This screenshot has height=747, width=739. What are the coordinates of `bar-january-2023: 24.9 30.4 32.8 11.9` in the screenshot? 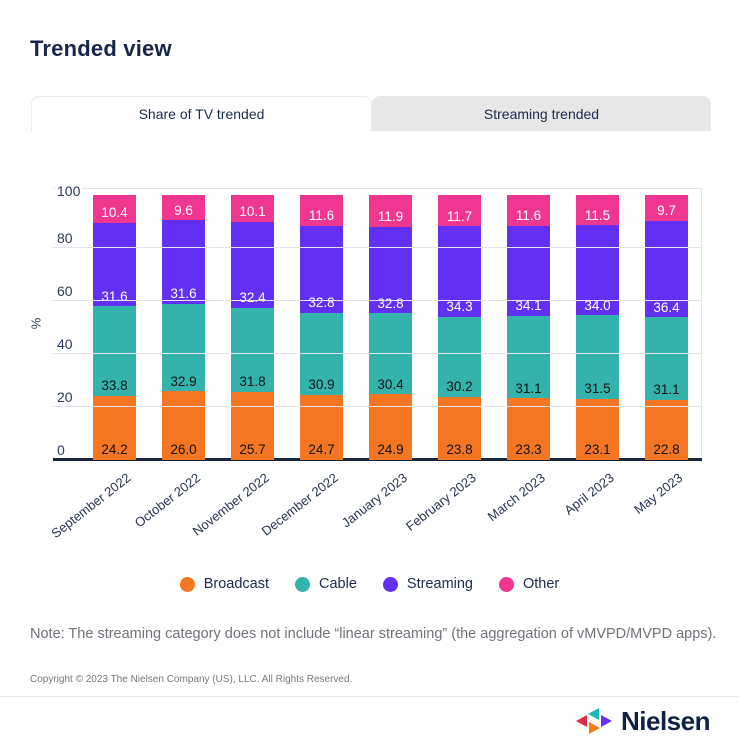 It's located at (390, 327).